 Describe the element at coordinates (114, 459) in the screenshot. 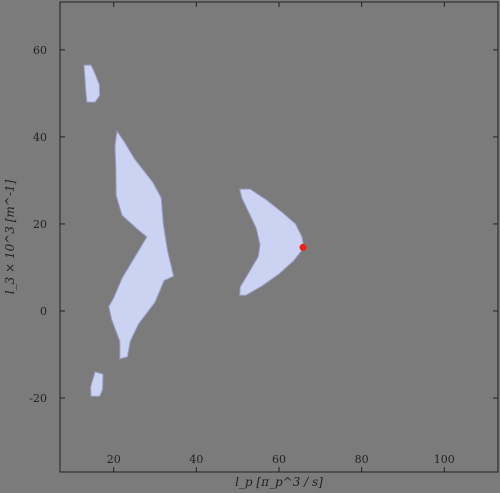

I see `x-tick-label-1: 20` at that location.